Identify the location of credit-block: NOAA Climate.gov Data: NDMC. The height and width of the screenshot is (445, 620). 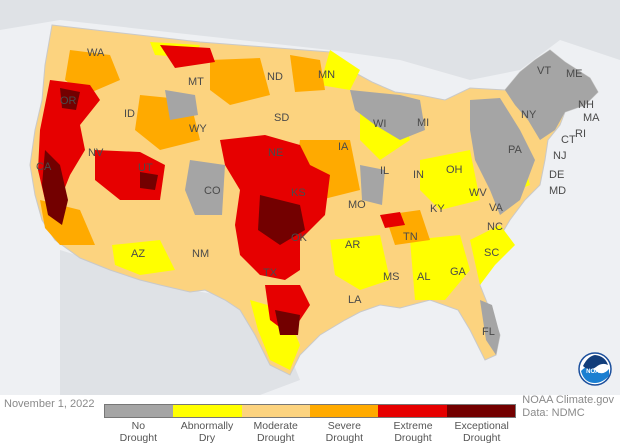
(568, 407).